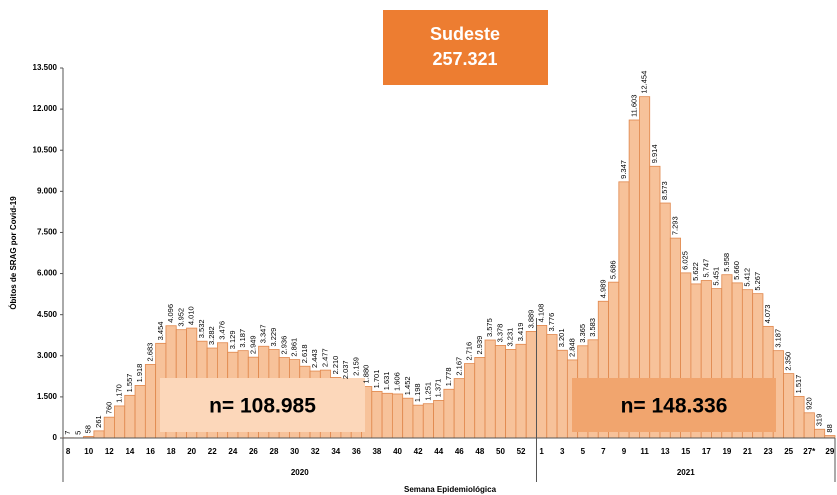  What do you see at coordinates (465, 47) in the screenshot?
I see `title-box` at bounding box center [465, 47].